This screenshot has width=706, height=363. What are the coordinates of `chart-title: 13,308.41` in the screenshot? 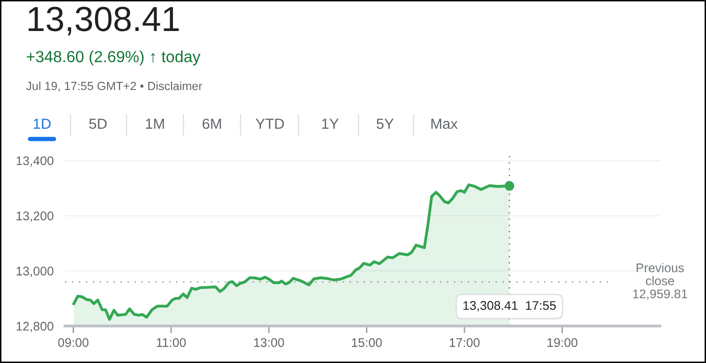 It's located at (103, 21).